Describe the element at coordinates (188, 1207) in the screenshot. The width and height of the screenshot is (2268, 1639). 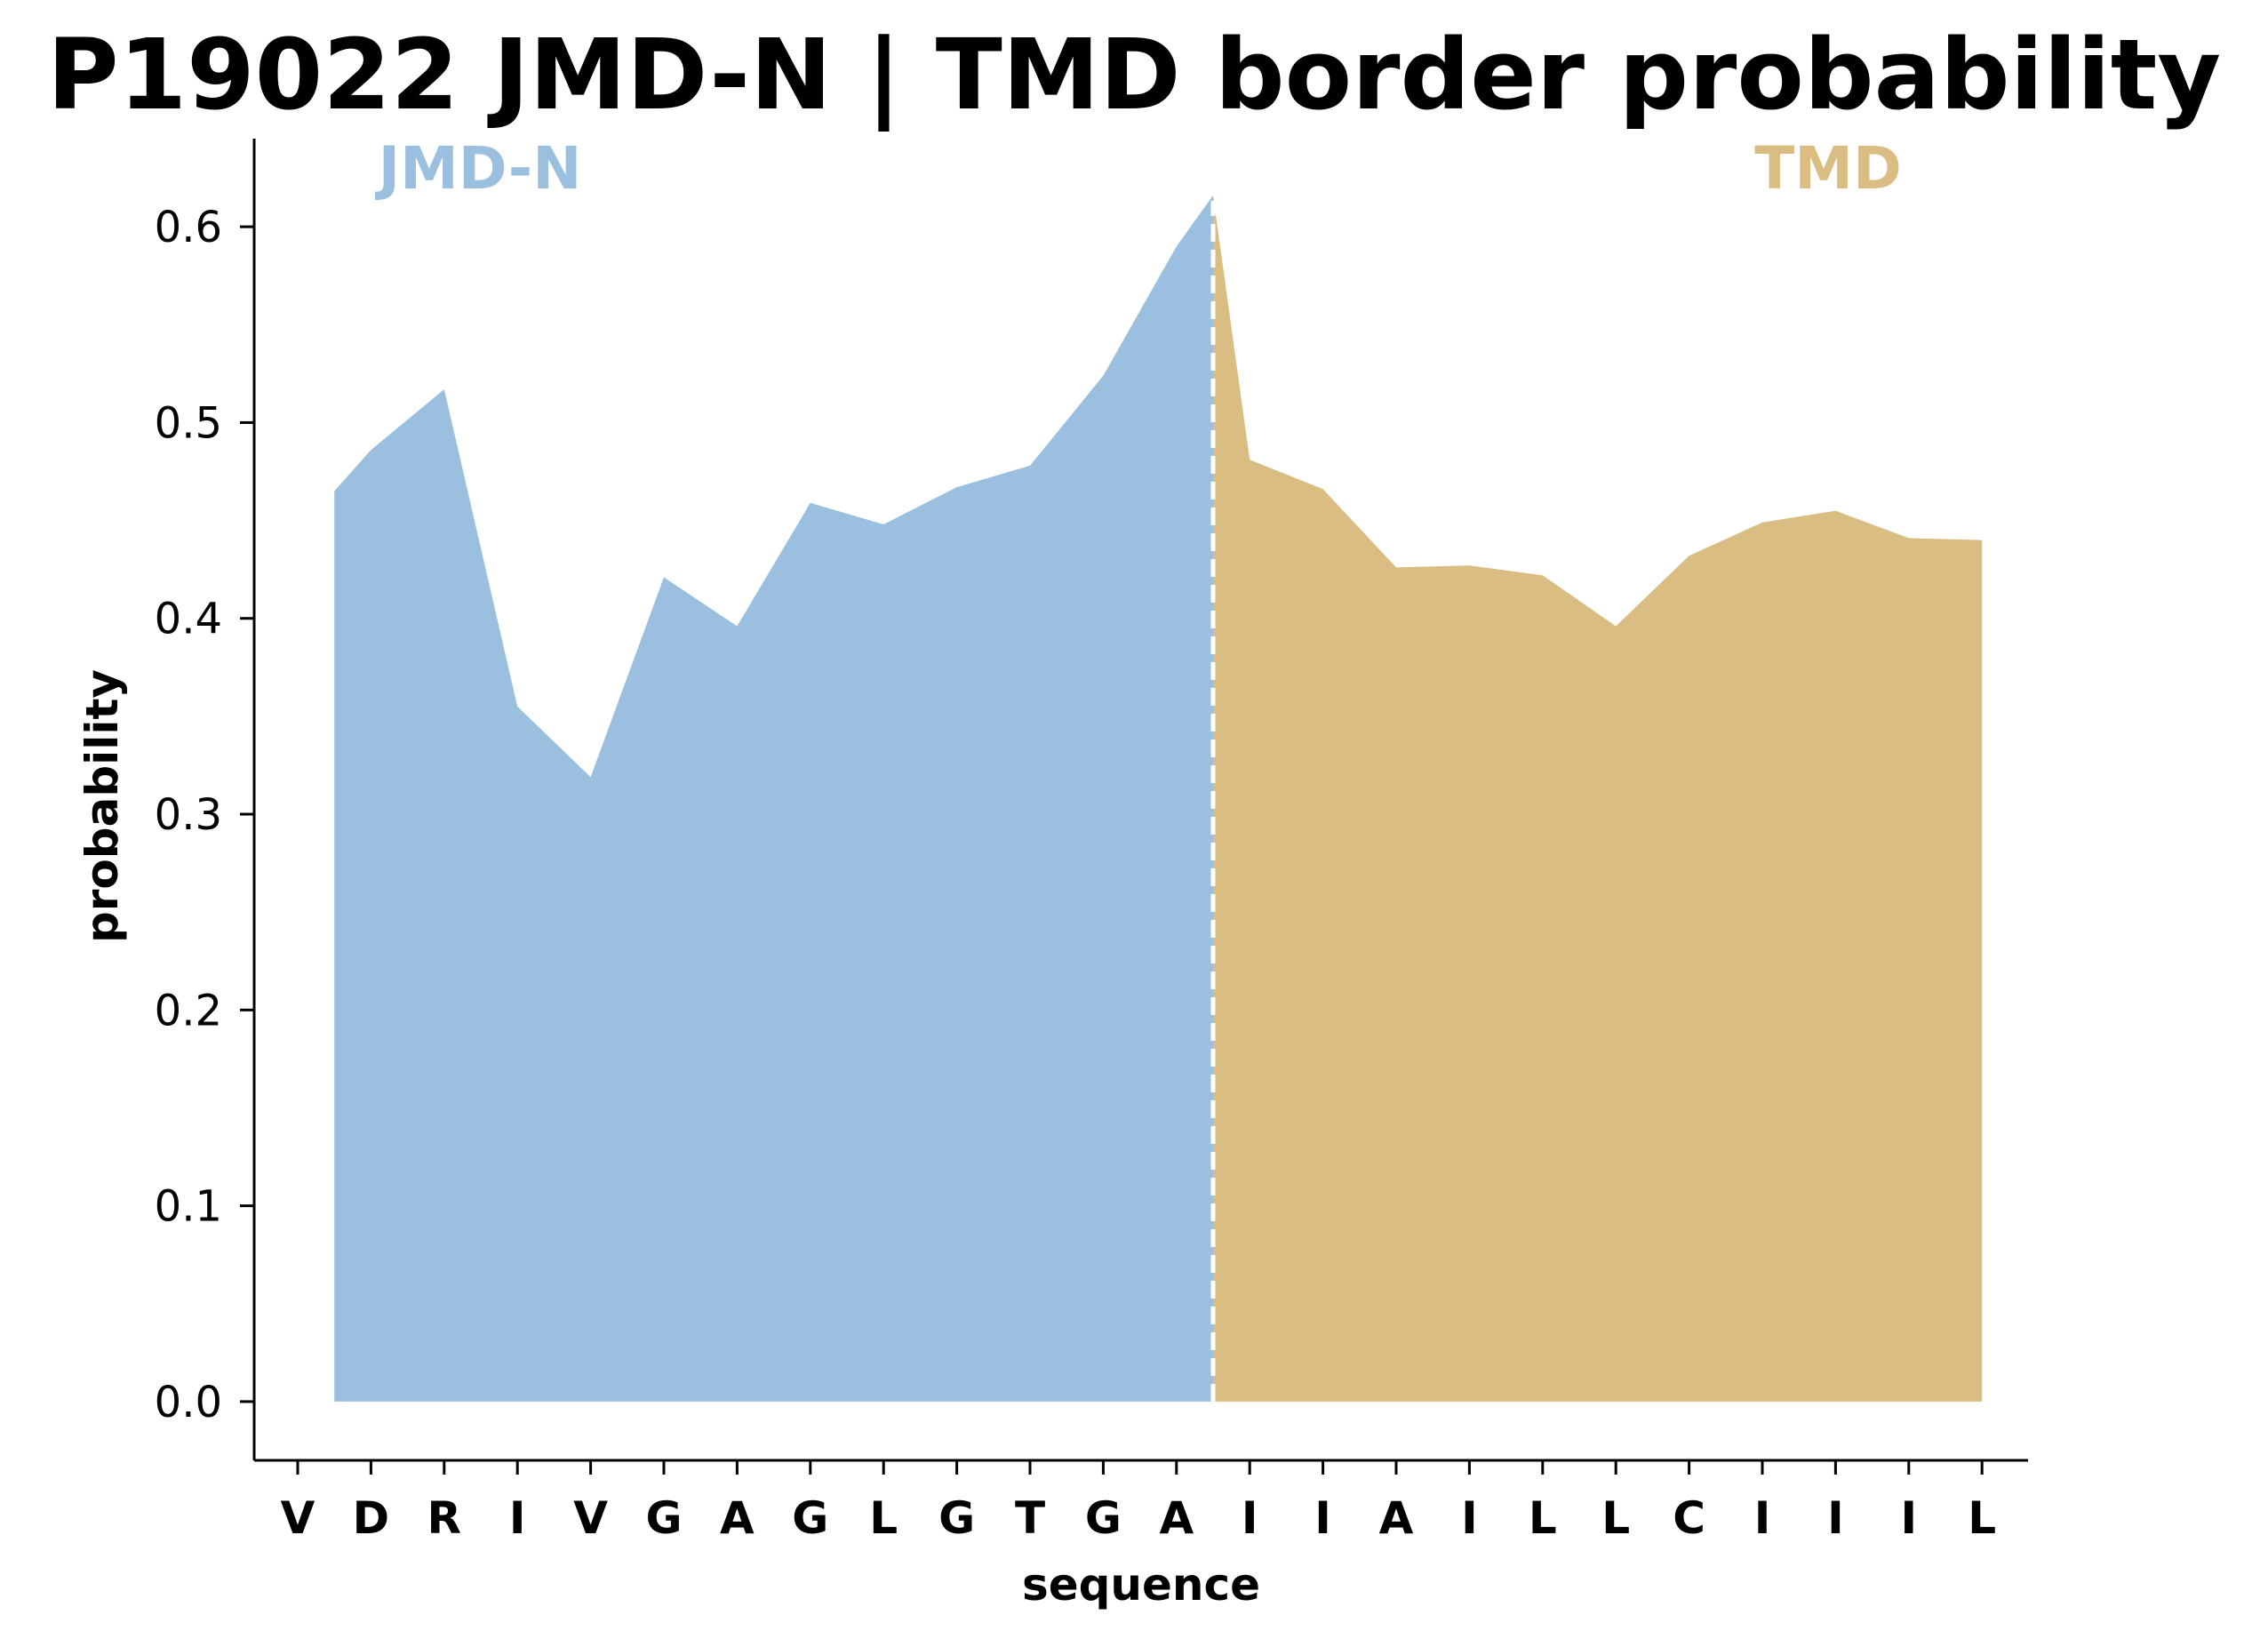
I see `y-tick-label: 0.1` at that location.